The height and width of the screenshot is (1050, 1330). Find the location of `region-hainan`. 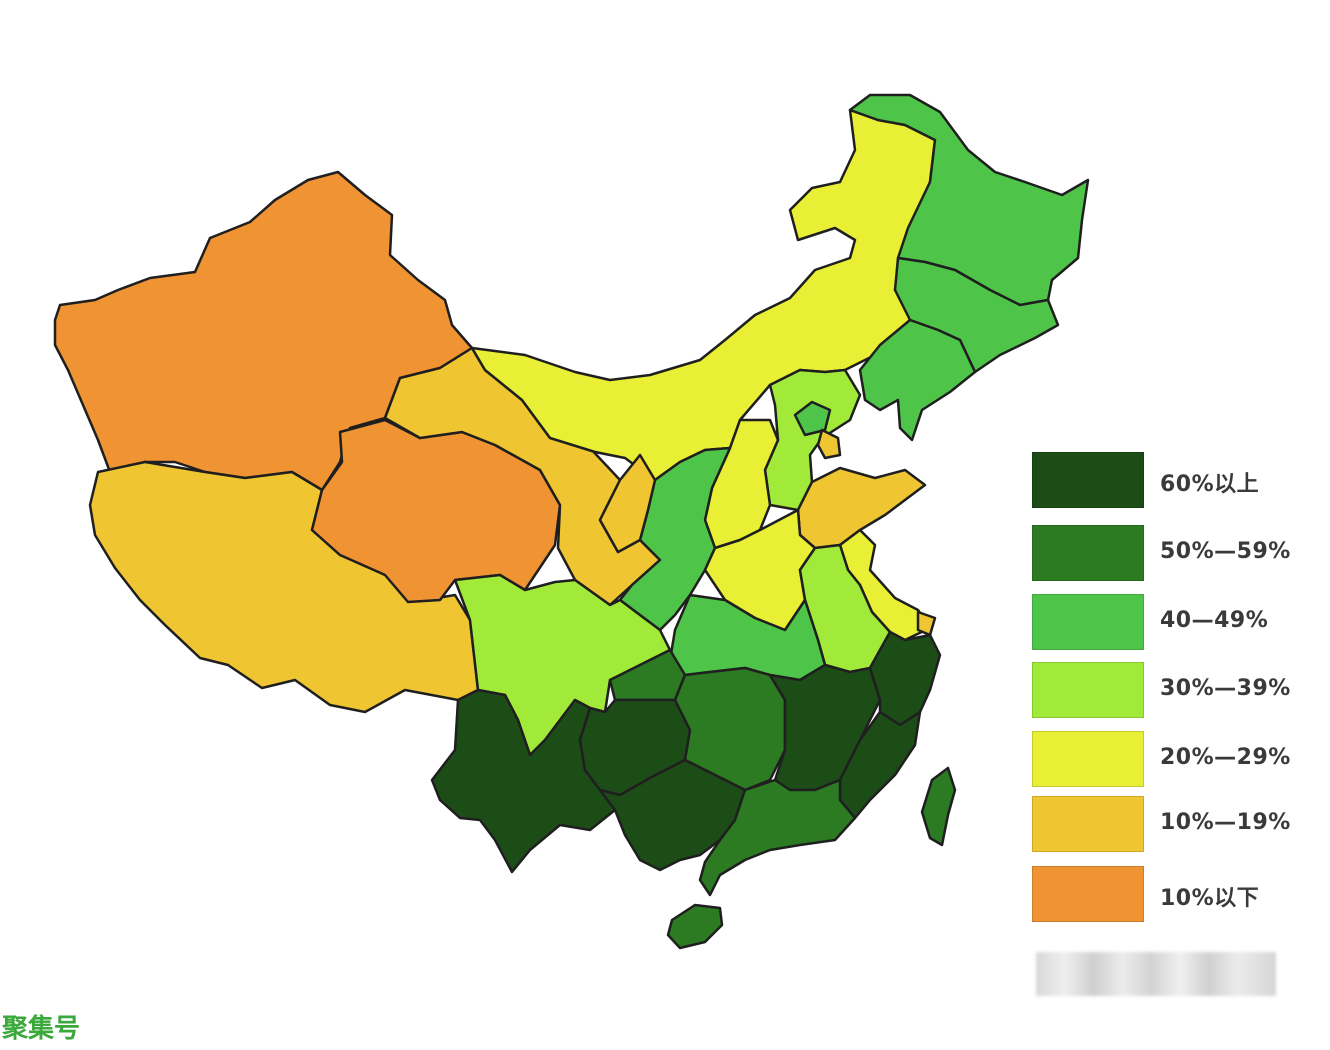

region-hainan is located at coordinates (695, 926).